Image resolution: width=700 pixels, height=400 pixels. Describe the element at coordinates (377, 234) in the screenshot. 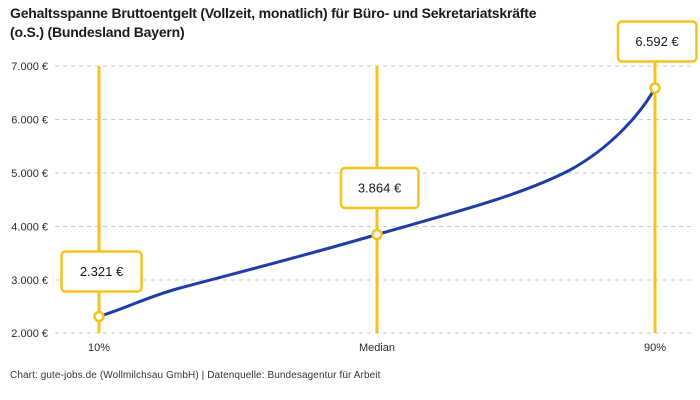

I see `data-point-marker-median` at that location.